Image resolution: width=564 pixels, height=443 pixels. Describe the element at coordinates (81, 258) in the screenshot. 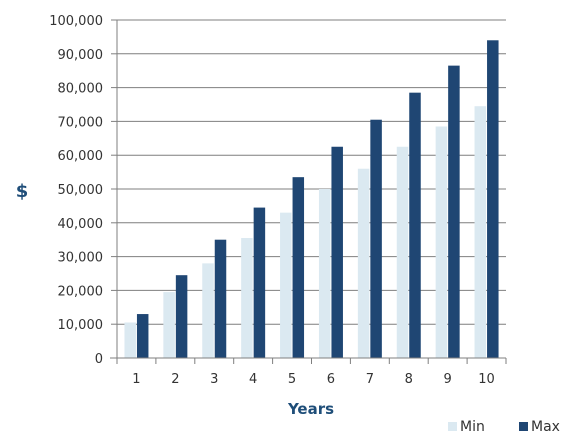

I see `y-tick-label: 30,000` at that location.